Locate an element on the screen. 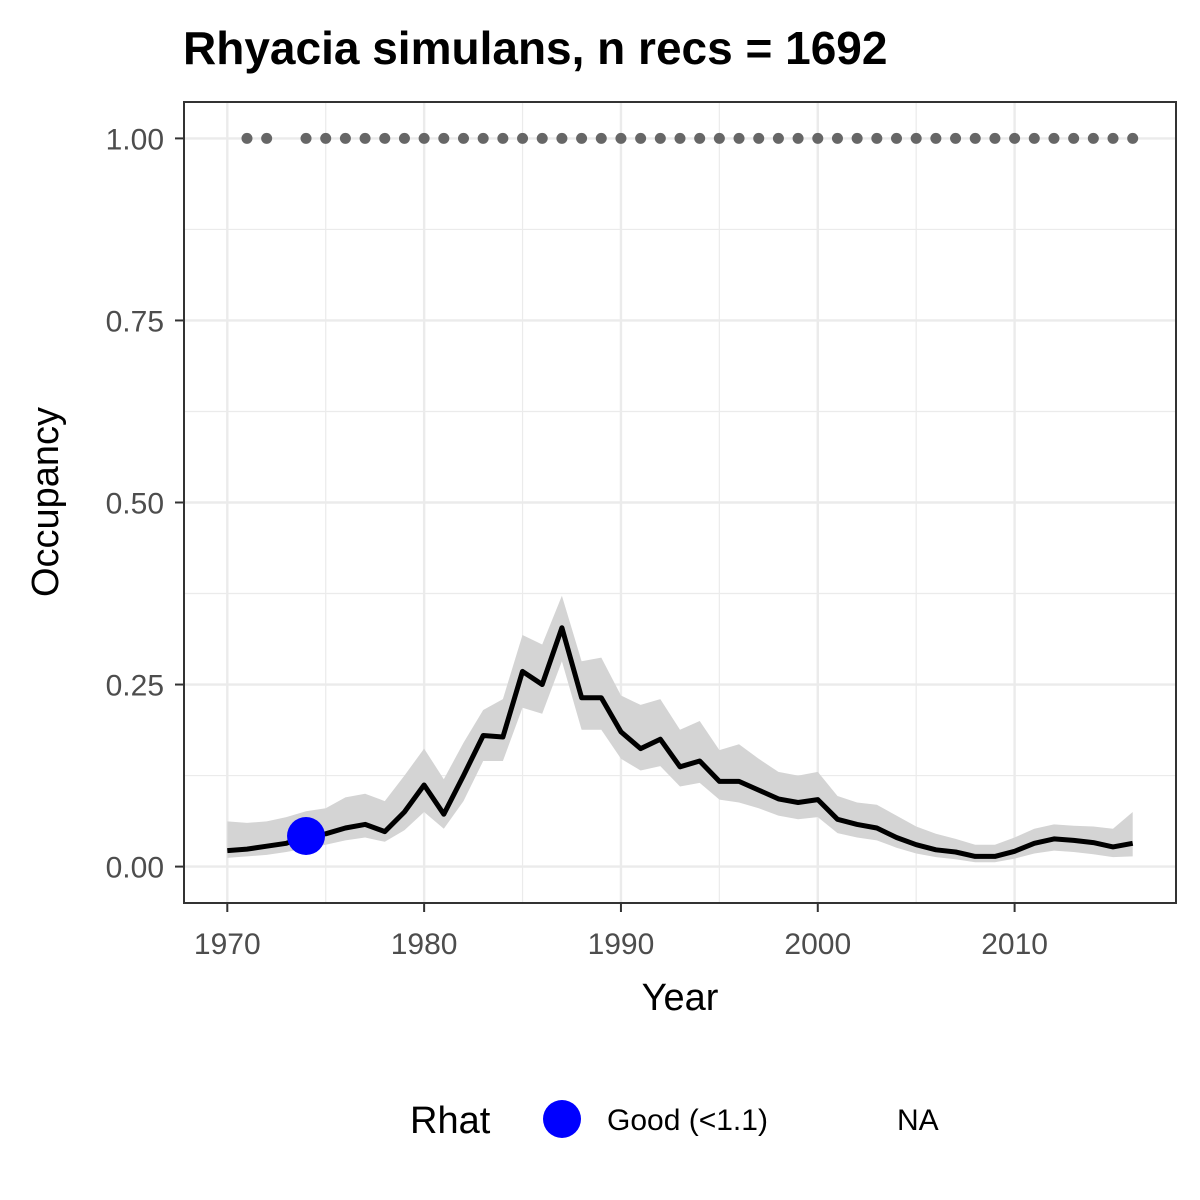  x-tick-label: 1990 is located at coordinates (621, 944).